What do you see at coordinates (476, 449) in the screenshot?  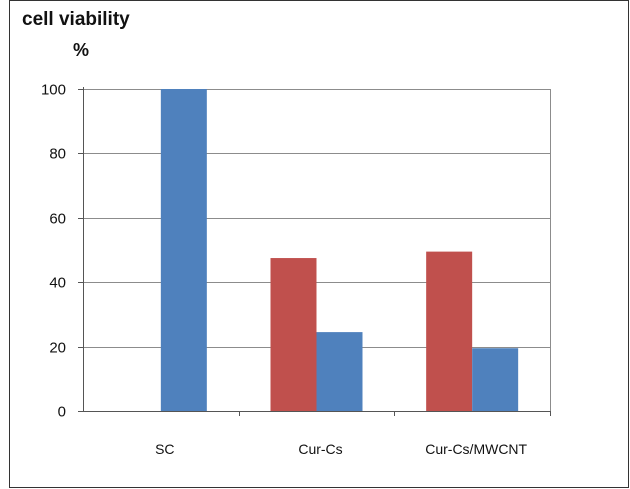 I see `x-category-label: Cur-Cs/MWCNT` at bounding box center [476, 449].